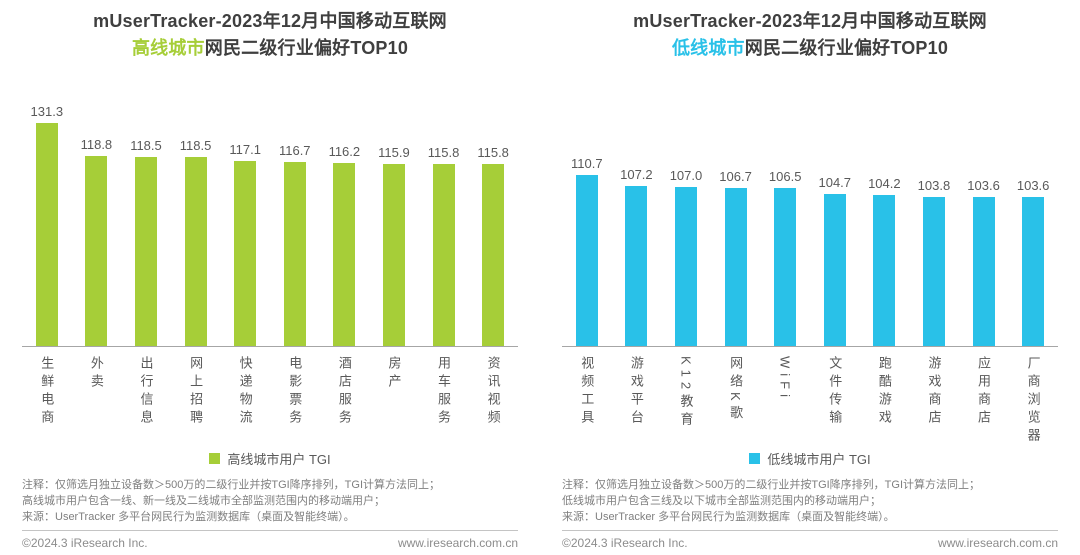 Image resolution: width=1080 pixels, height=555 pixels. Describe the element at coordinates (96, 374) in the screenshot. I see `bar-category-label: 外卖` at that location.